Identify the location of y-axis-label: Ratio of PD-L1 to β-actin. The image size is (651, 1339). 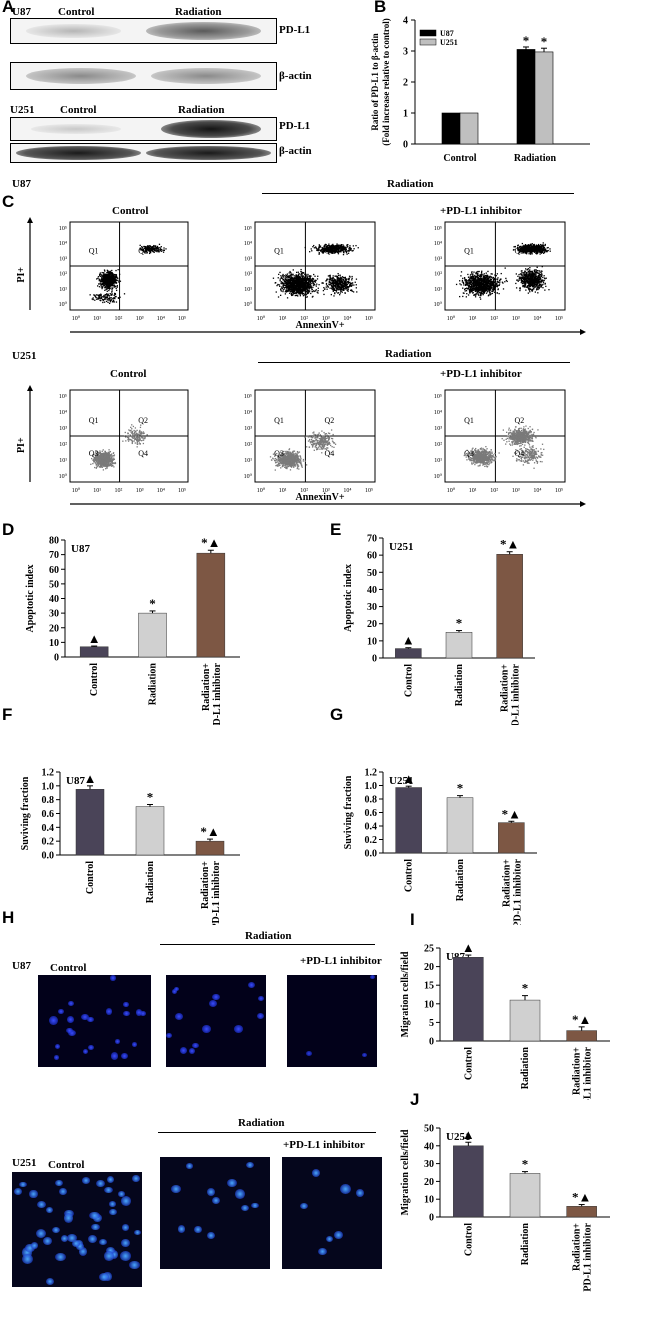
(375, 81).